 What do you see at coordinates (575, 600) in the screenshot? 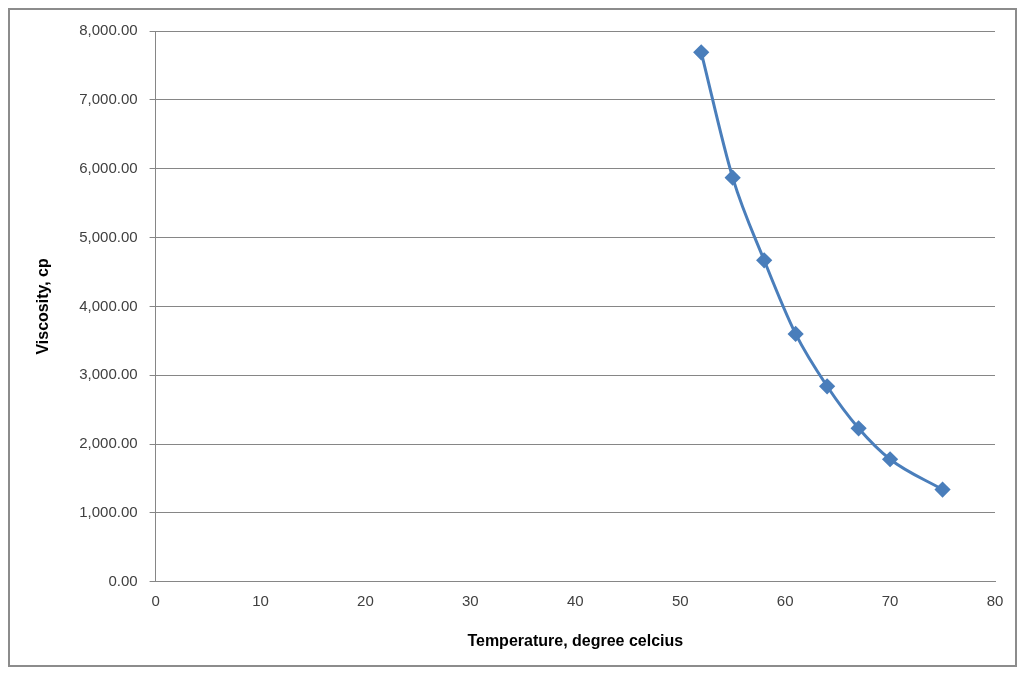
I see `x-tick-label: 40` at bounding box center [575, 600].